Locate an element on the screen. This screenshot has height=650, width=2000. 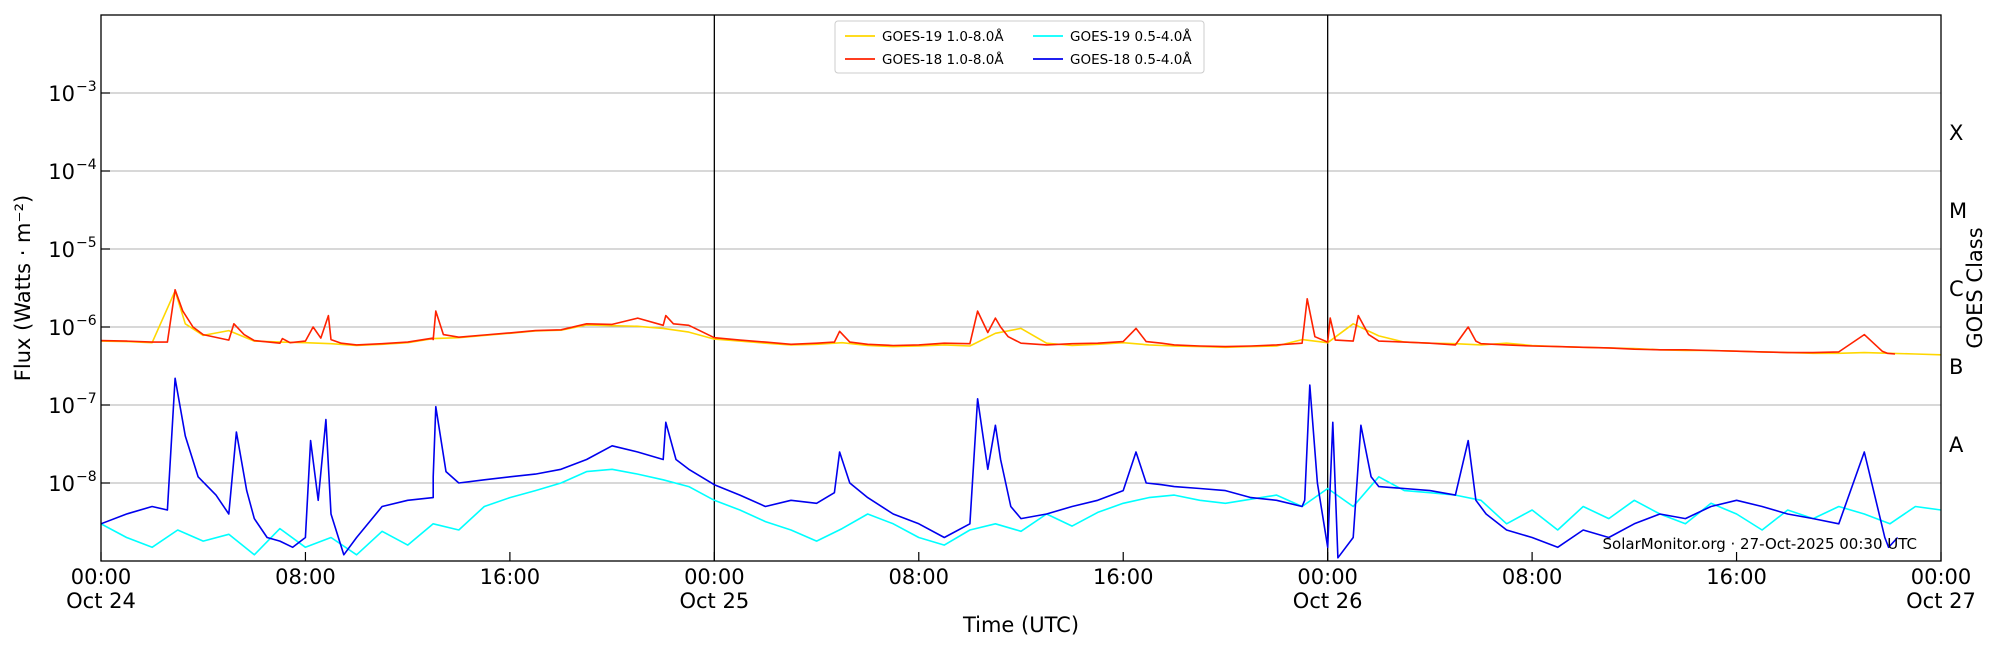
x-tick-label-date: Oct 25 is located at coordinates (714, 601).